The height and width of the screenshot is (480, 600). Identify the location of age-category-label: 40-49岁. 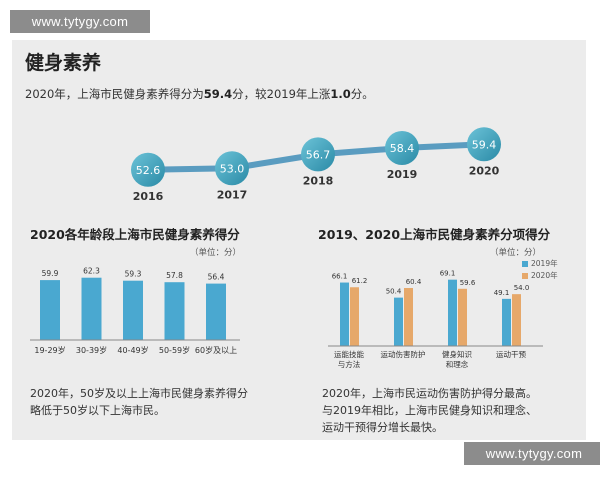
(132, 350).